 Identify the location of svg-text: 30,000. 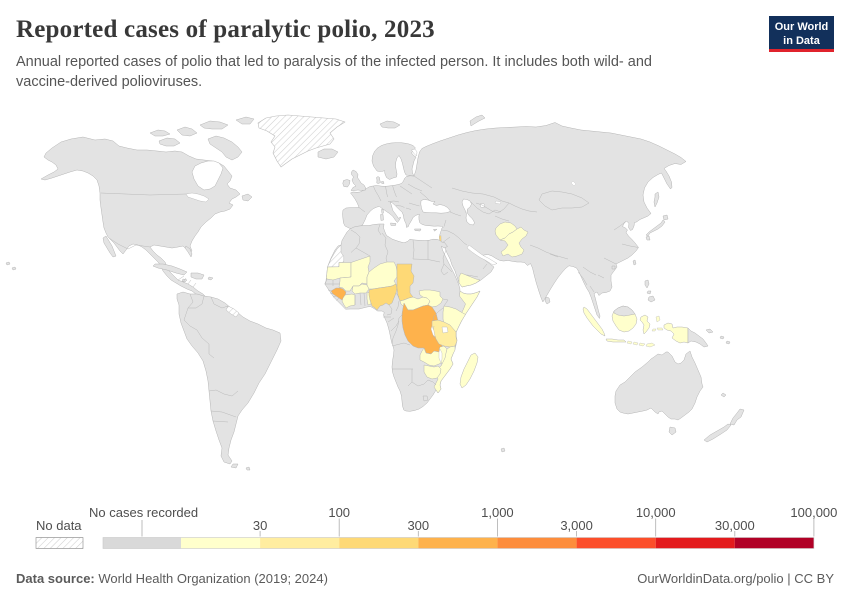
(735, 525).